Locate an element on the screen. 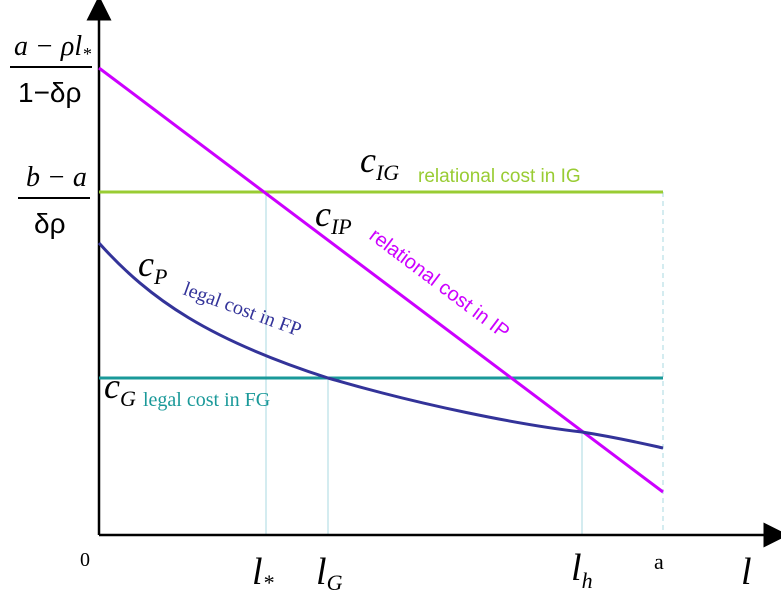  c-p-label: cP legal cost in FP is located at coordinates (221, 292).